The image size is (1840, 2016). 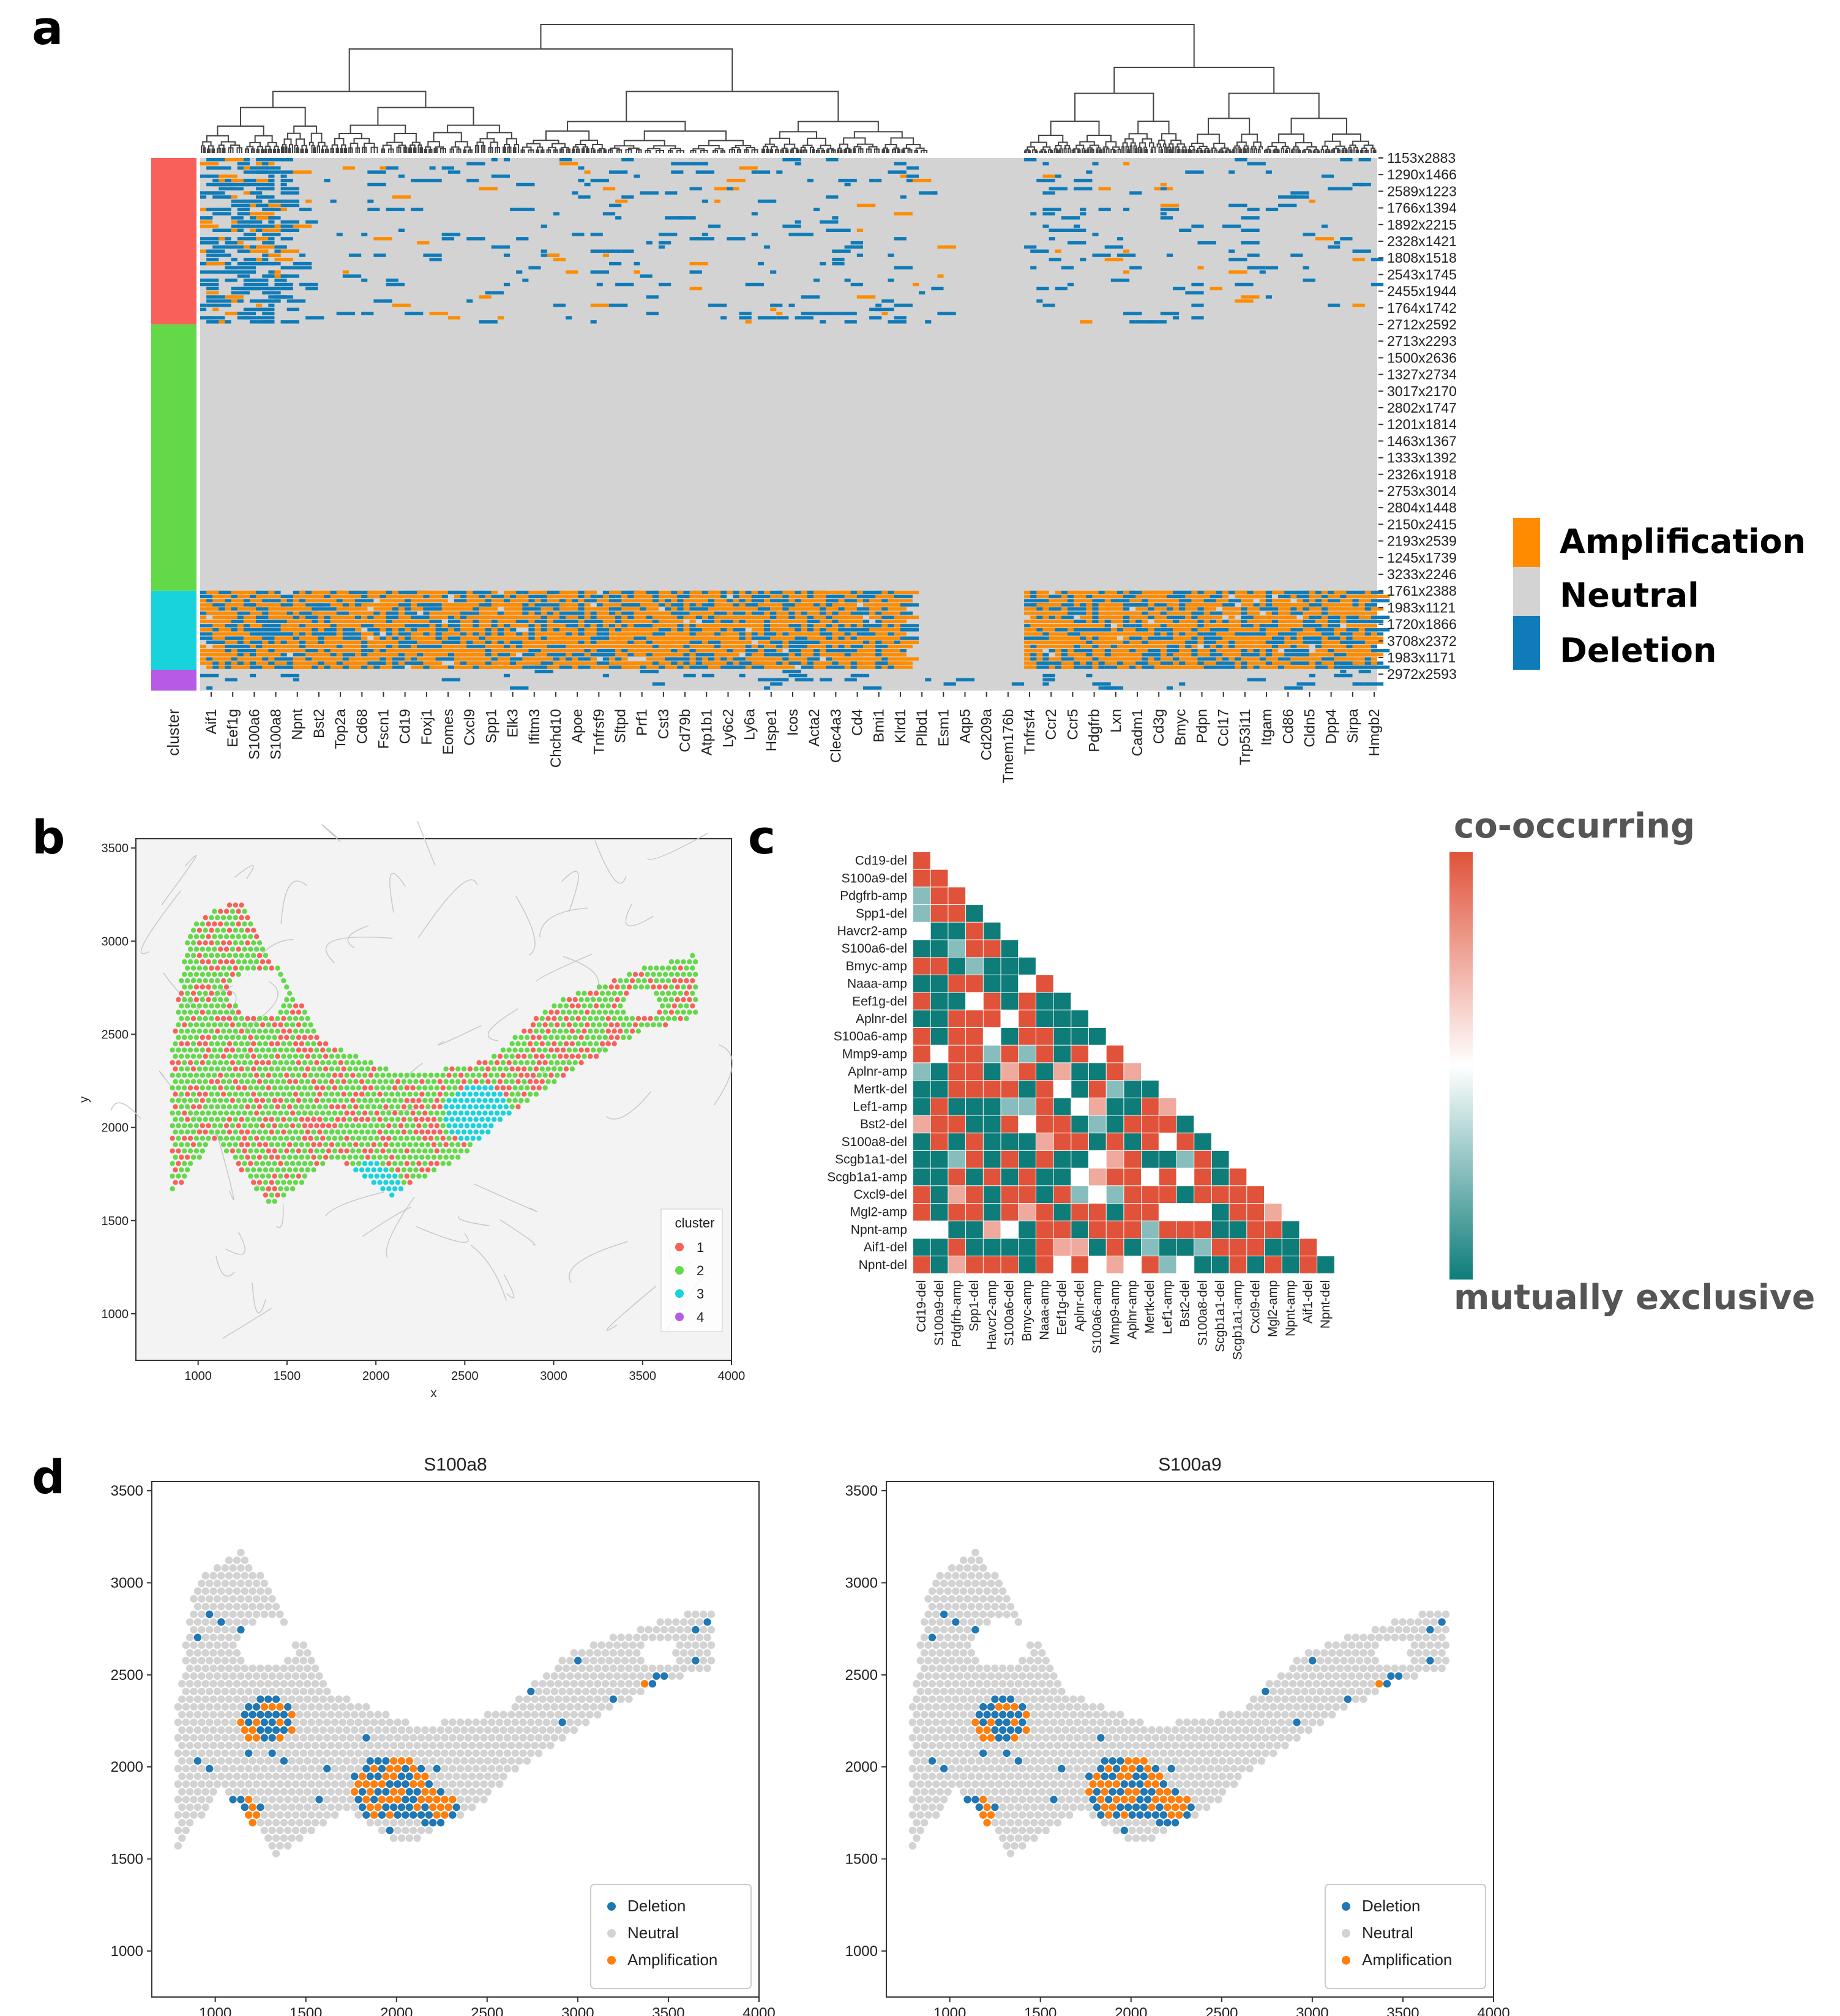 What do you see at coordinates (1094, 730) in the screenshot?
I see `gene-label: Pdgfrb` at bounding box center [1094, 730].